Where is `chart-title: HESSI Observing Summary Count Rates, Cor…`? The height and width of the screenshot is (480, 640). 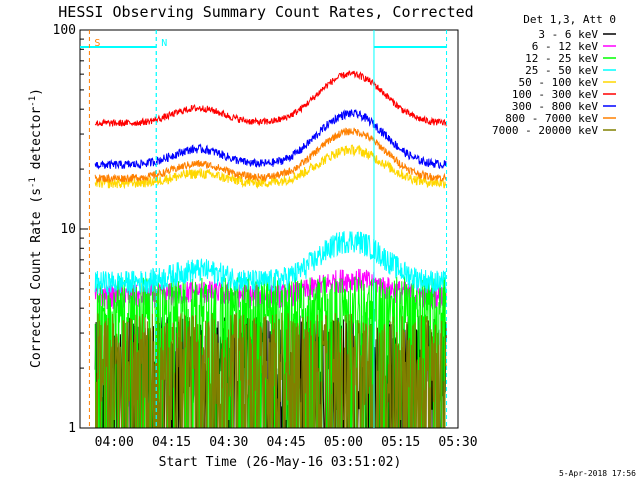
chart-title: HESSI Observing Summary Count Rates, Cor… is located at coordinates (265, 12).